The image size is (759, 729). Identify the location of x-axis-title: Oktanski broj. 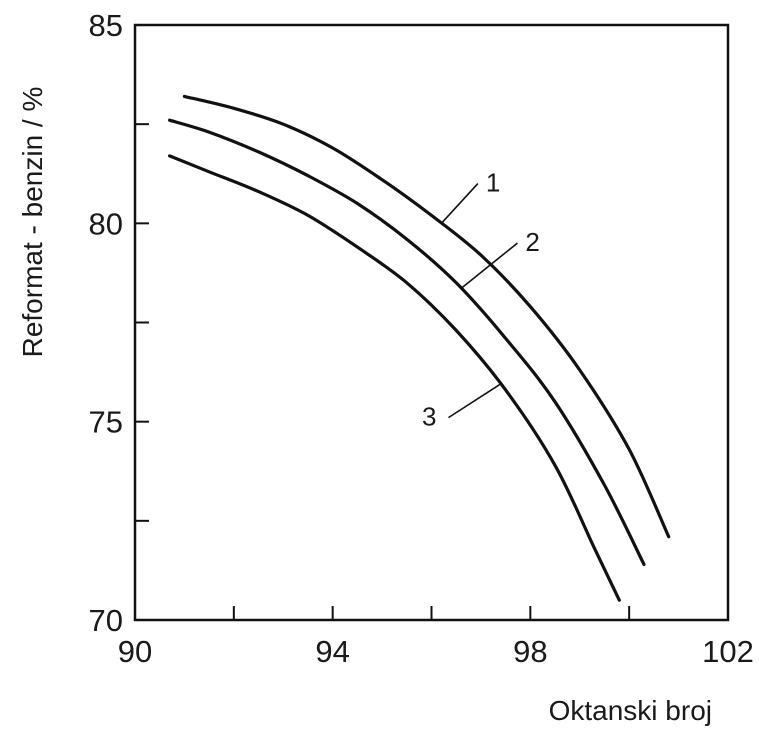
(630, 710).